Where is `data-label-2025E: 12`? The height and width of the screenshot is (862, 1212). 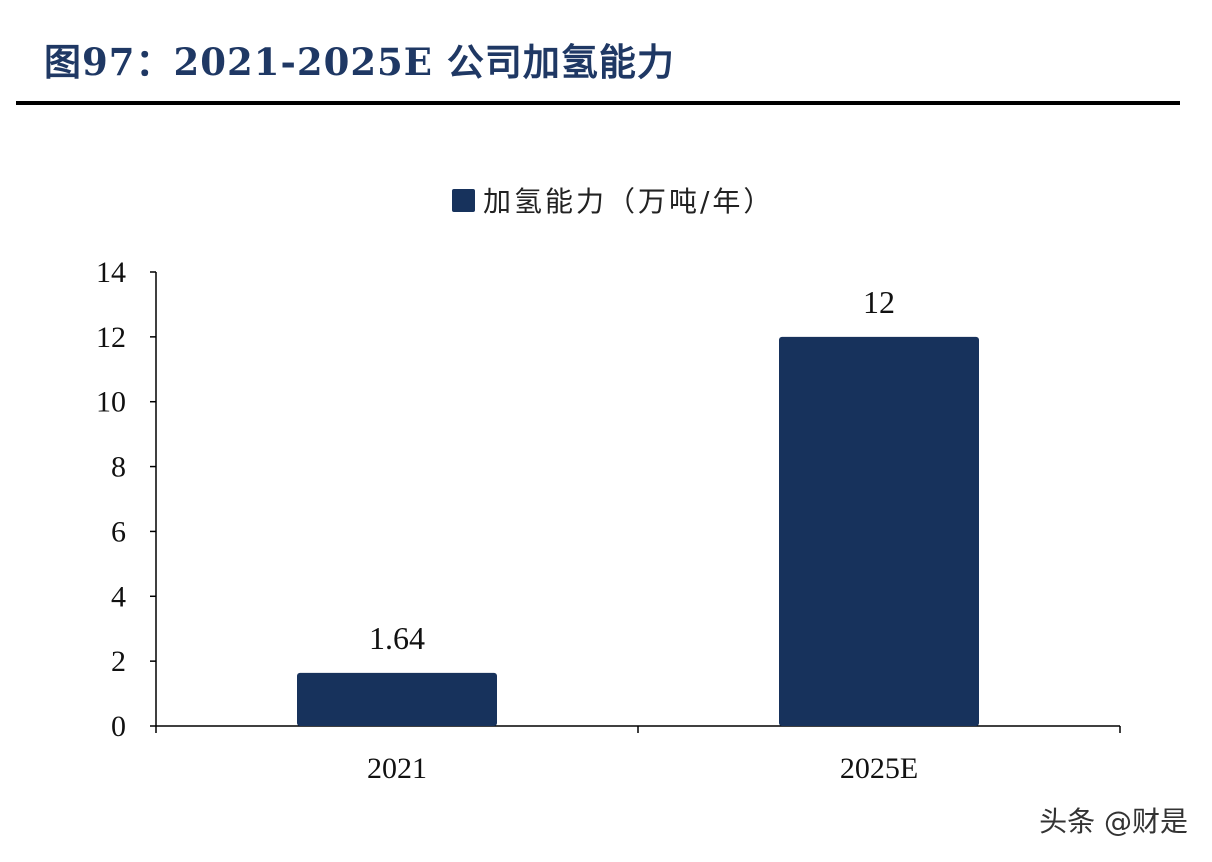 data-label-2025E: 12 is located at coordinates (879, 302).